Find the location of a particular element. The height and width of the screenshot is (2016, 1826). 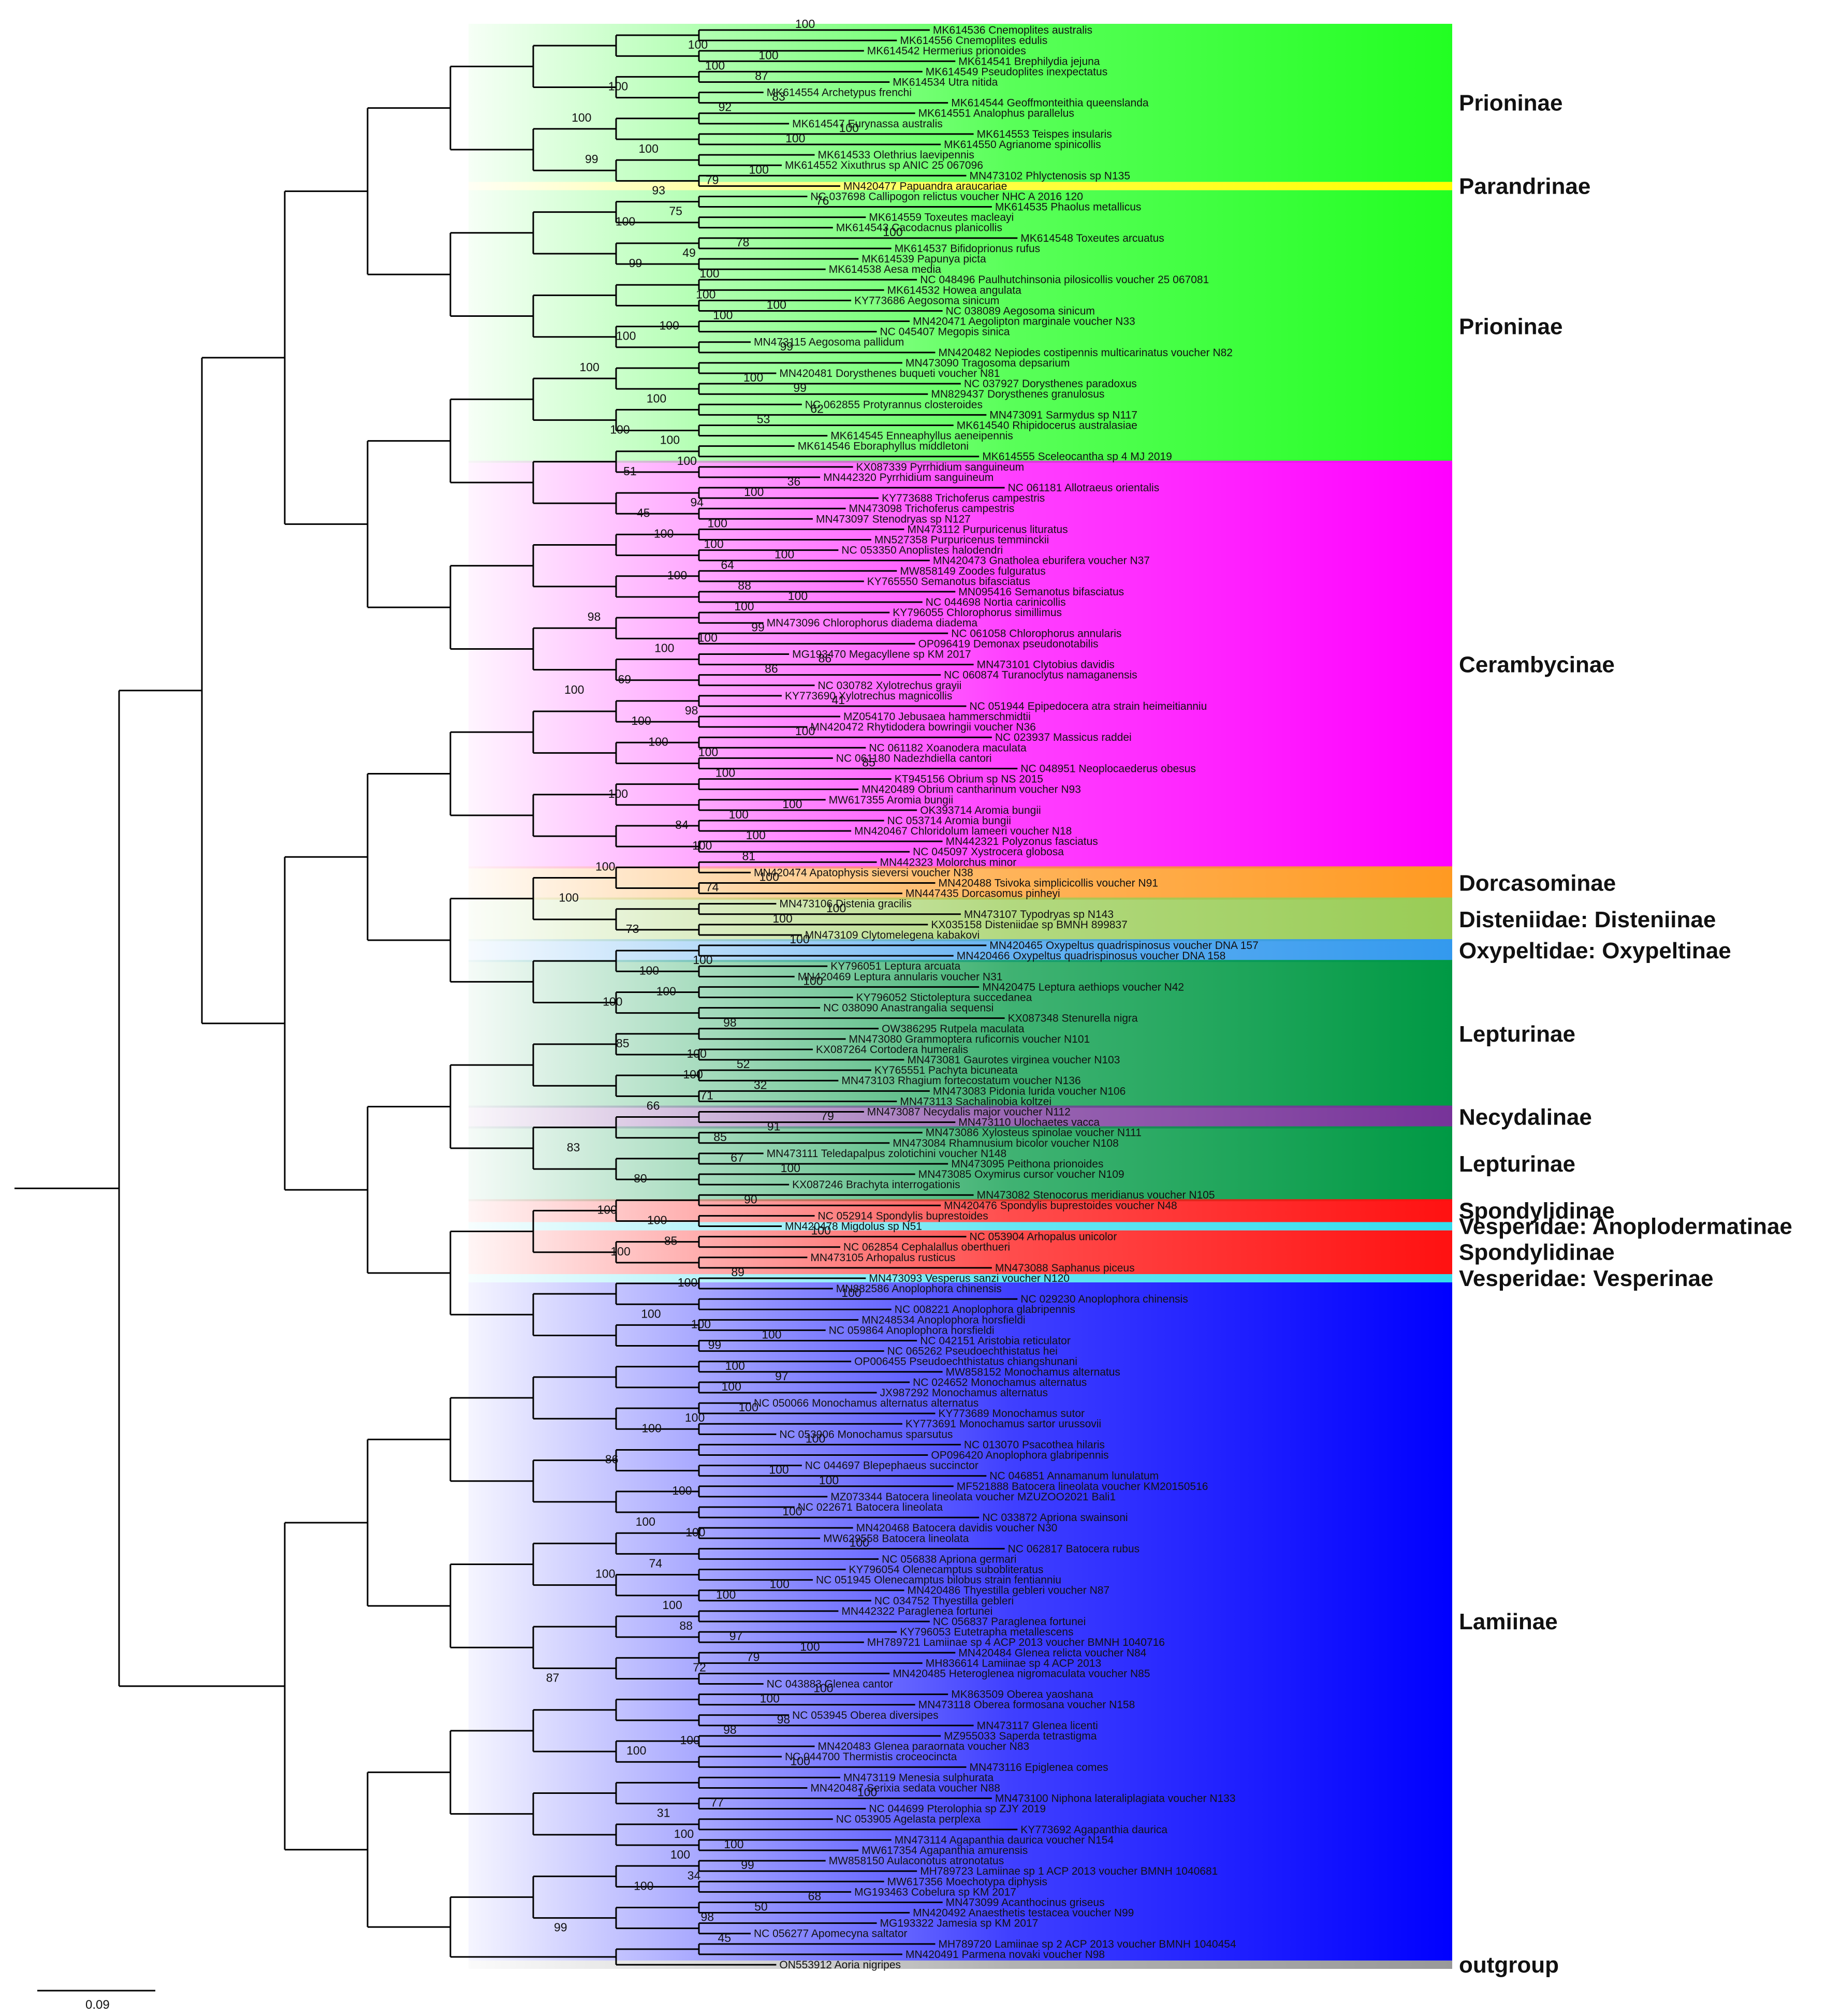

taxon-label: KY773688 Trichoferus campestris is located at coordinates (963, 498).